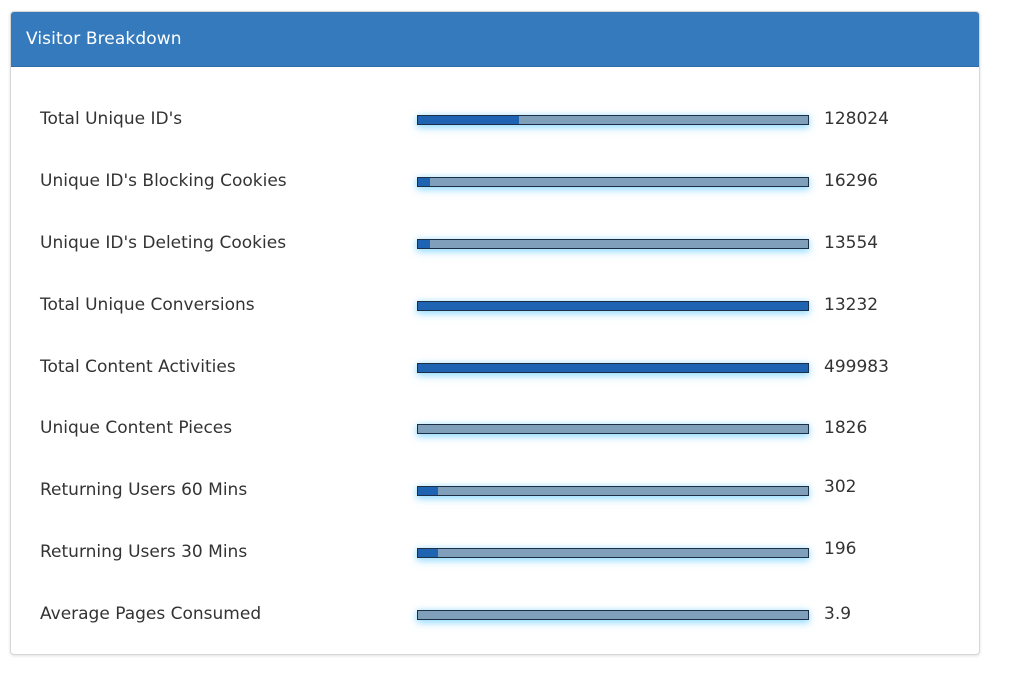 The image size is (1016, 681). I want to click on stat-value: 499983, so click(856, 367).